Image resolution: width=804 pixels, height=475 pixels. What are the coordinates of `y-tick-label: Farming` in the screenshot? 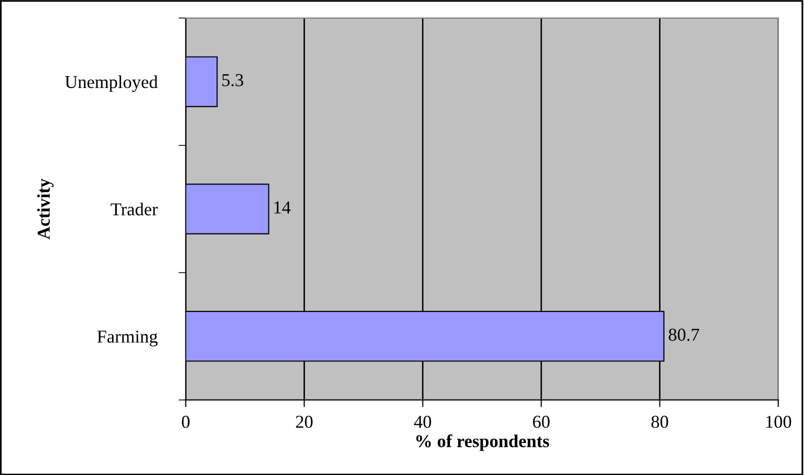 It's located at (127, 338).